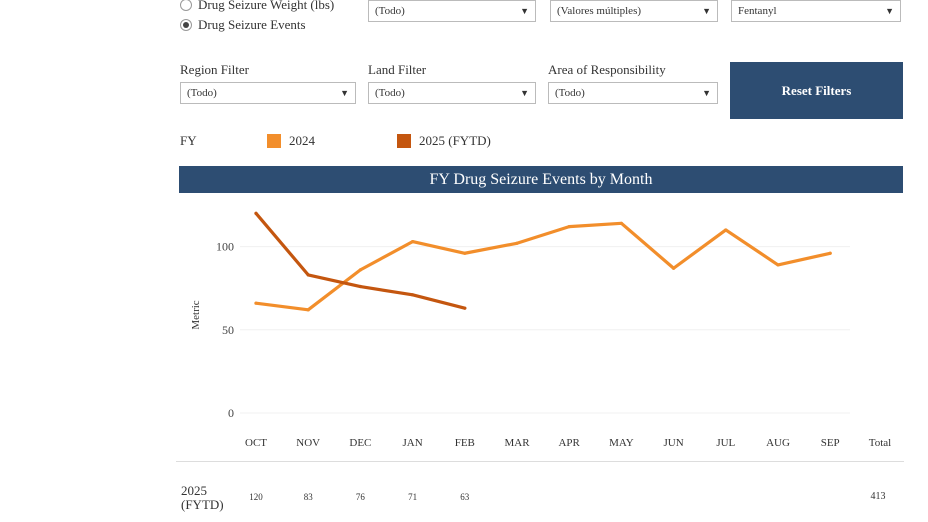 This screenshot has height=522, width=928. I want to click on legend-item-2025: 2025 (FYTD), so click(444, 141).